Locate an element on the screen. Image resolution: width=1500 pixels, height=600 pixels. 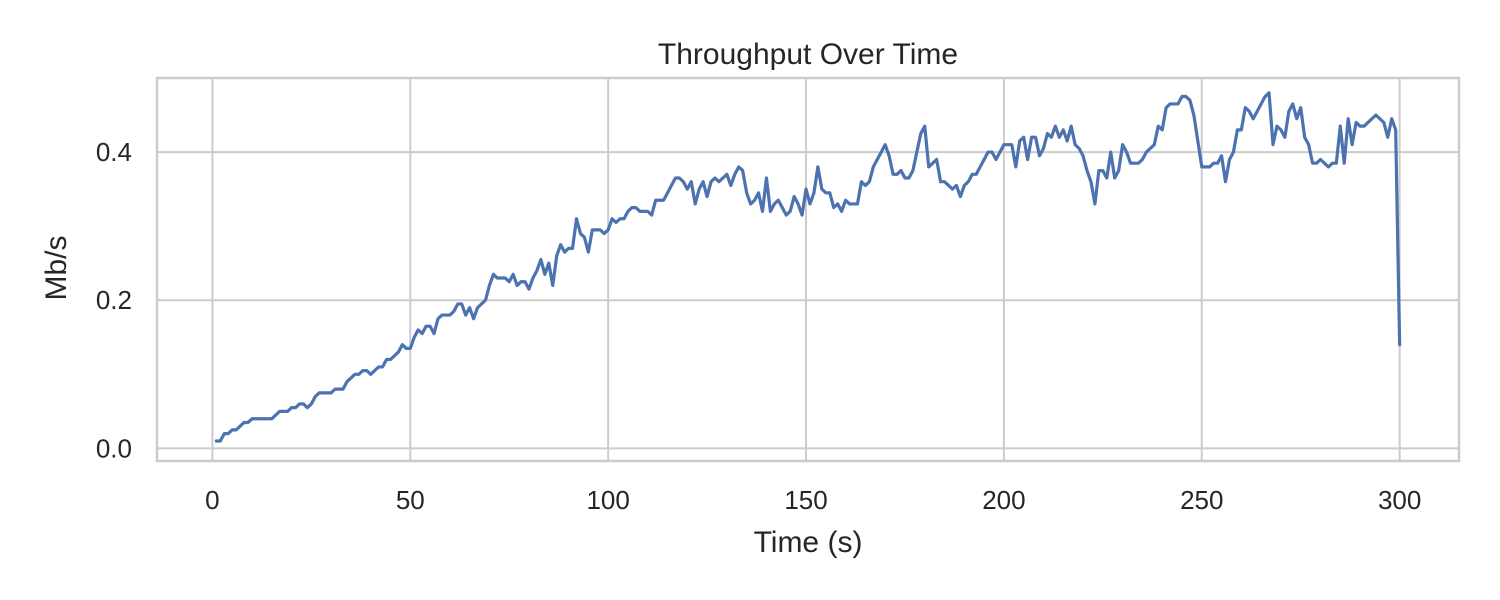
x-tick-label: 50 is located at coordinates (410, 500).